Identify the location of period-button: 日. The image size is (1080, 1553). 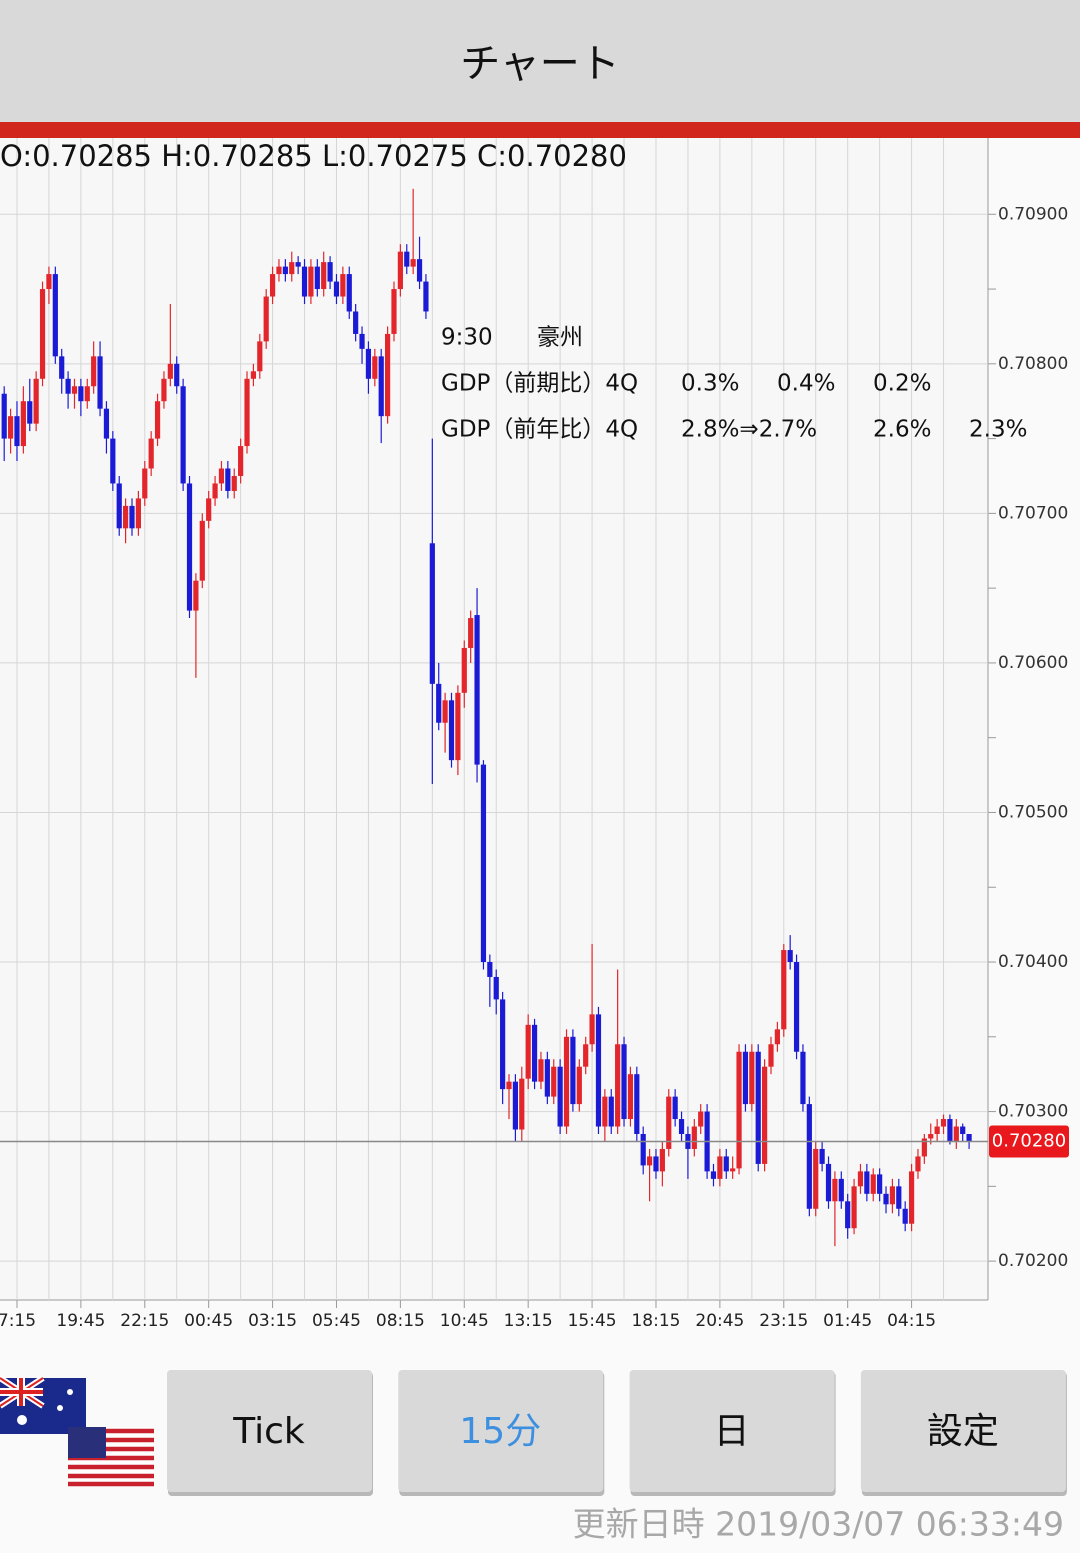
(732, 1433).